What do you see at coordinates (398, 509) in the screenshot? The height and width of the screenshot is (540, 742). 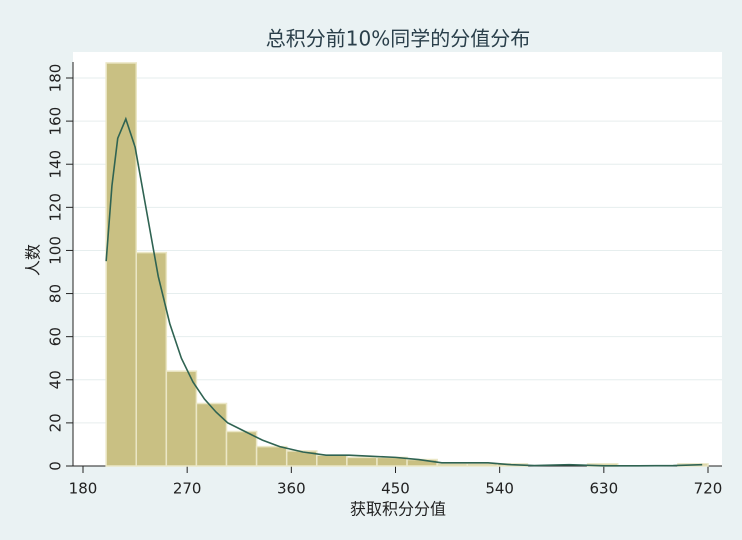 I see `x-axis-label: 获取积分分值` at bounding box center [398, 509].